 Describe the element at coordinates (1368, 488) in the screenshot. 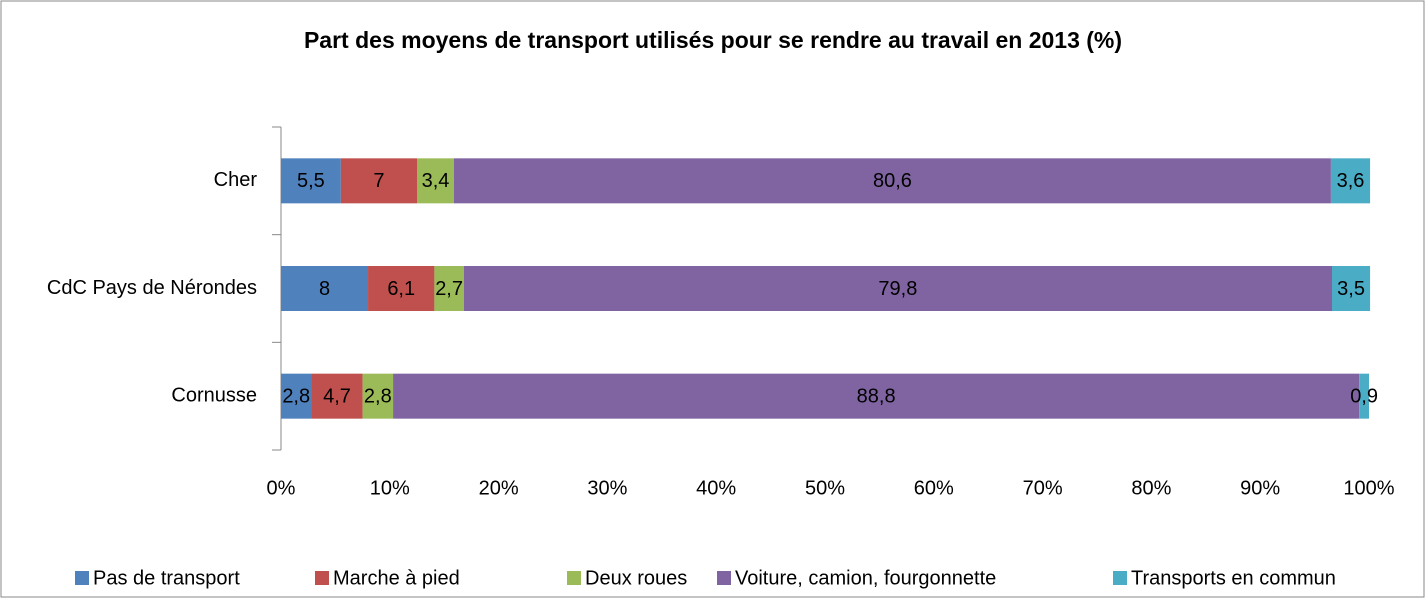

I see `x-tick-label: 100%` at that location.